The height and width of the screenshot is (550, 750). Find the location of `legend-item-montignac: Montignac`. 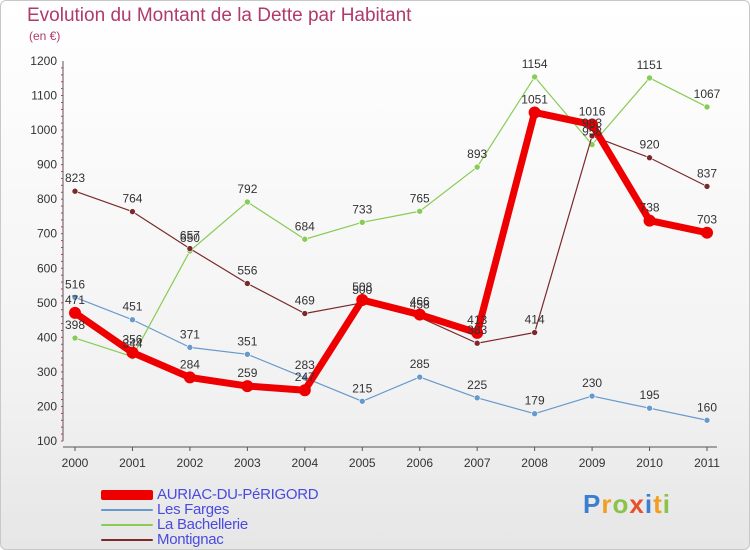

legend-item-montignac: Montignac is located at coordinates (162, 539).